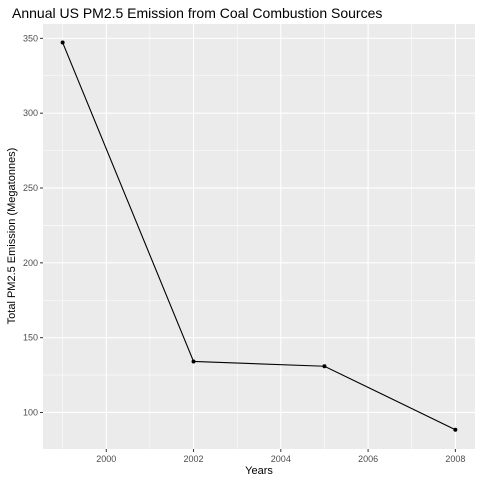 The height and width of the screenshot is (485, 480). Describe the element at coordinates (455, 459) in the screenshot. I see `x-tick-label: 2008` at that location.